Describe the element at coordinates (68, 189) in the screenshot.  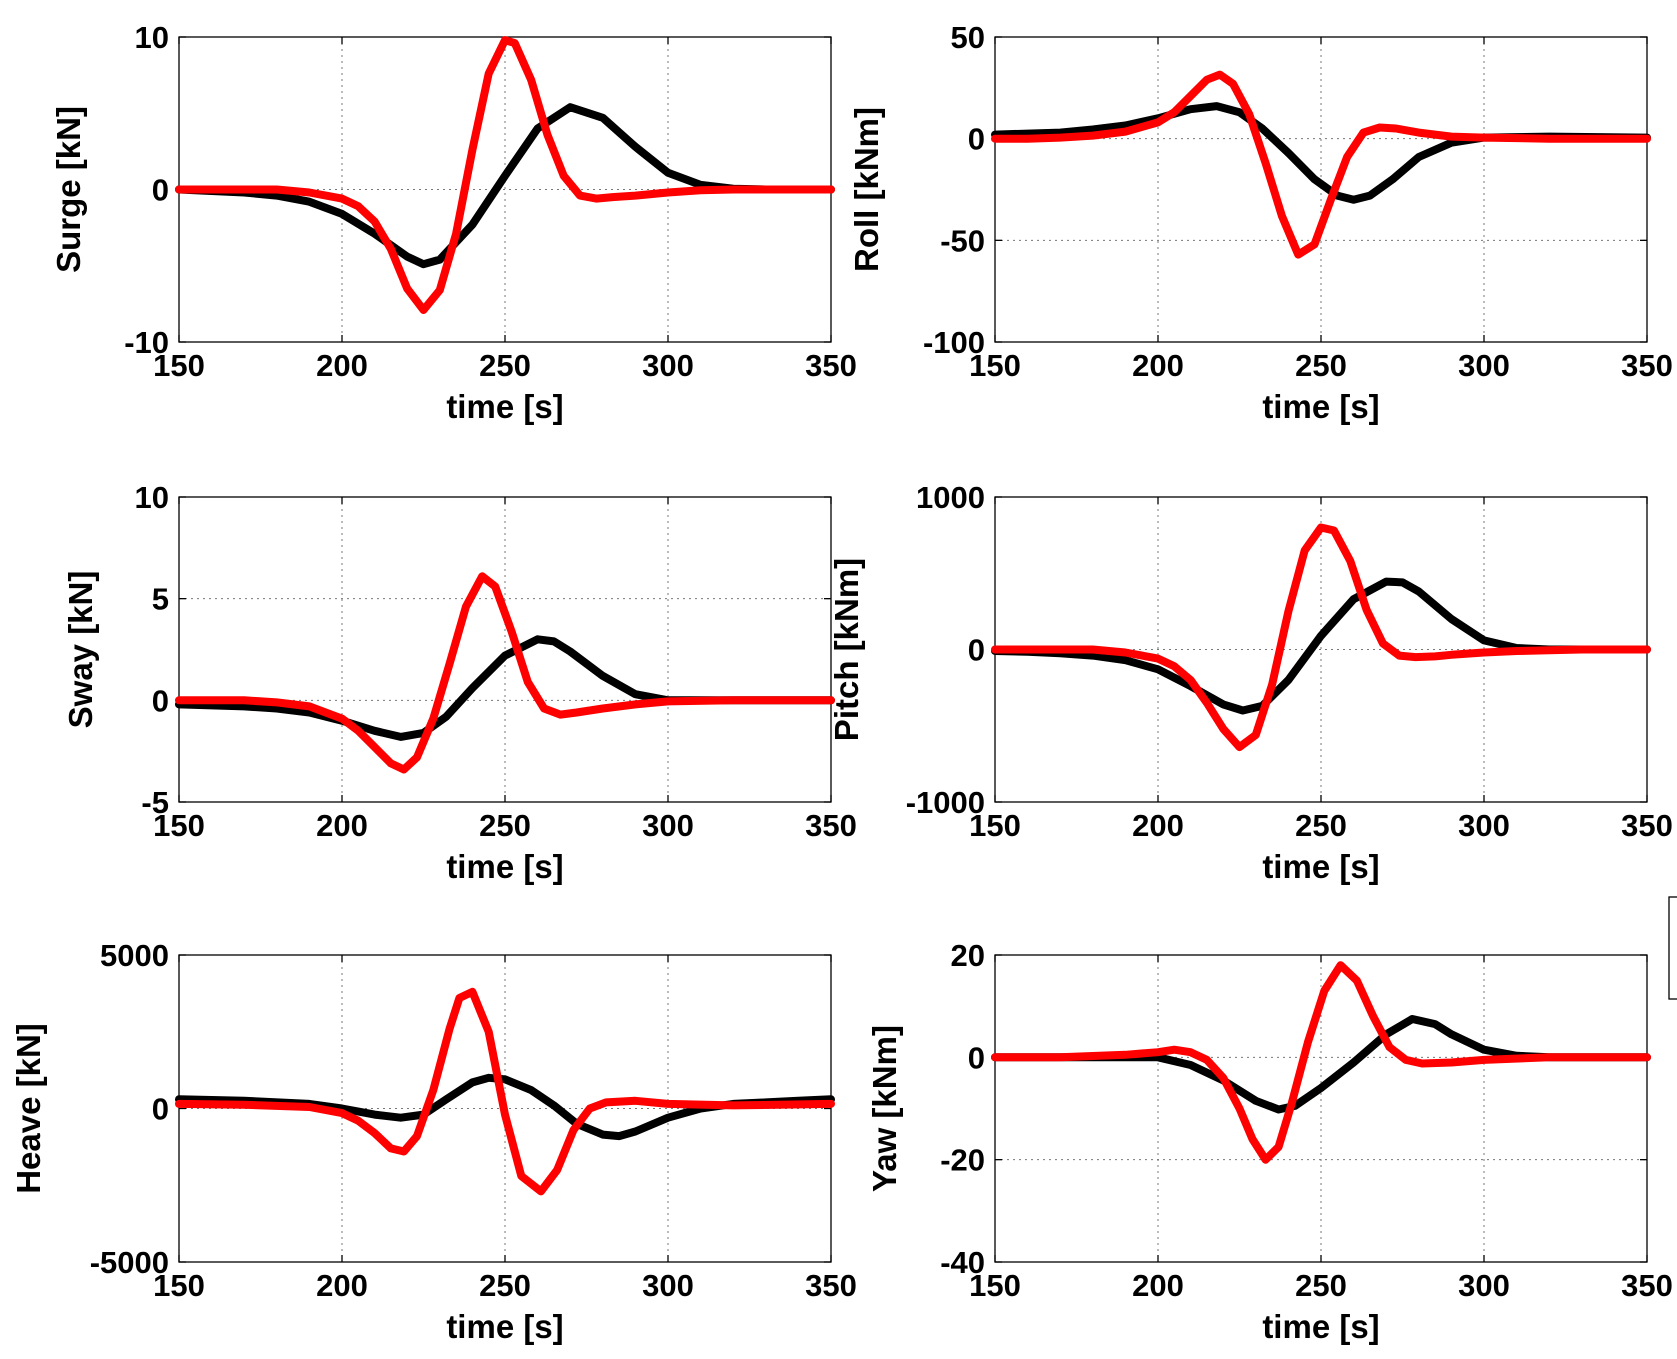
I see `y-axis-label: Surge [kN]` at that location.